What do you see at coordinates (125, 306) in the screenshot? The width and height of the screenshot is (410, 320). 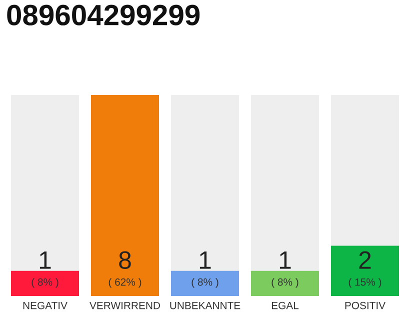 I see `x-tick-label: VERWIRREND` at bounding box center [125, 306].